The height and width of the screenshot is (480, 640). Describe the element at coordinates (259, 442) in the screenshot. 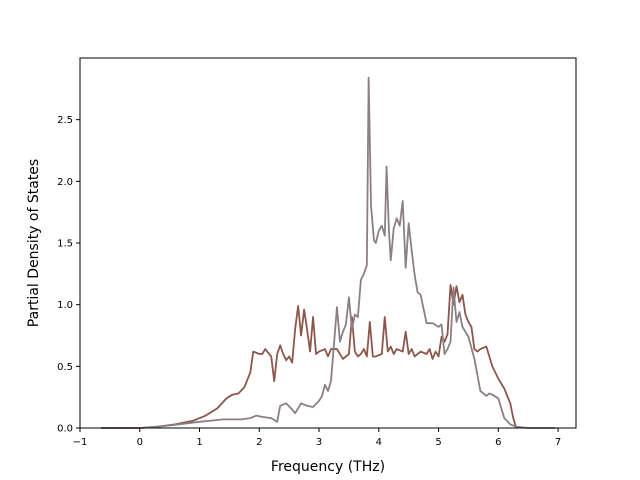

I see `x-tick-label: 2` at that location.